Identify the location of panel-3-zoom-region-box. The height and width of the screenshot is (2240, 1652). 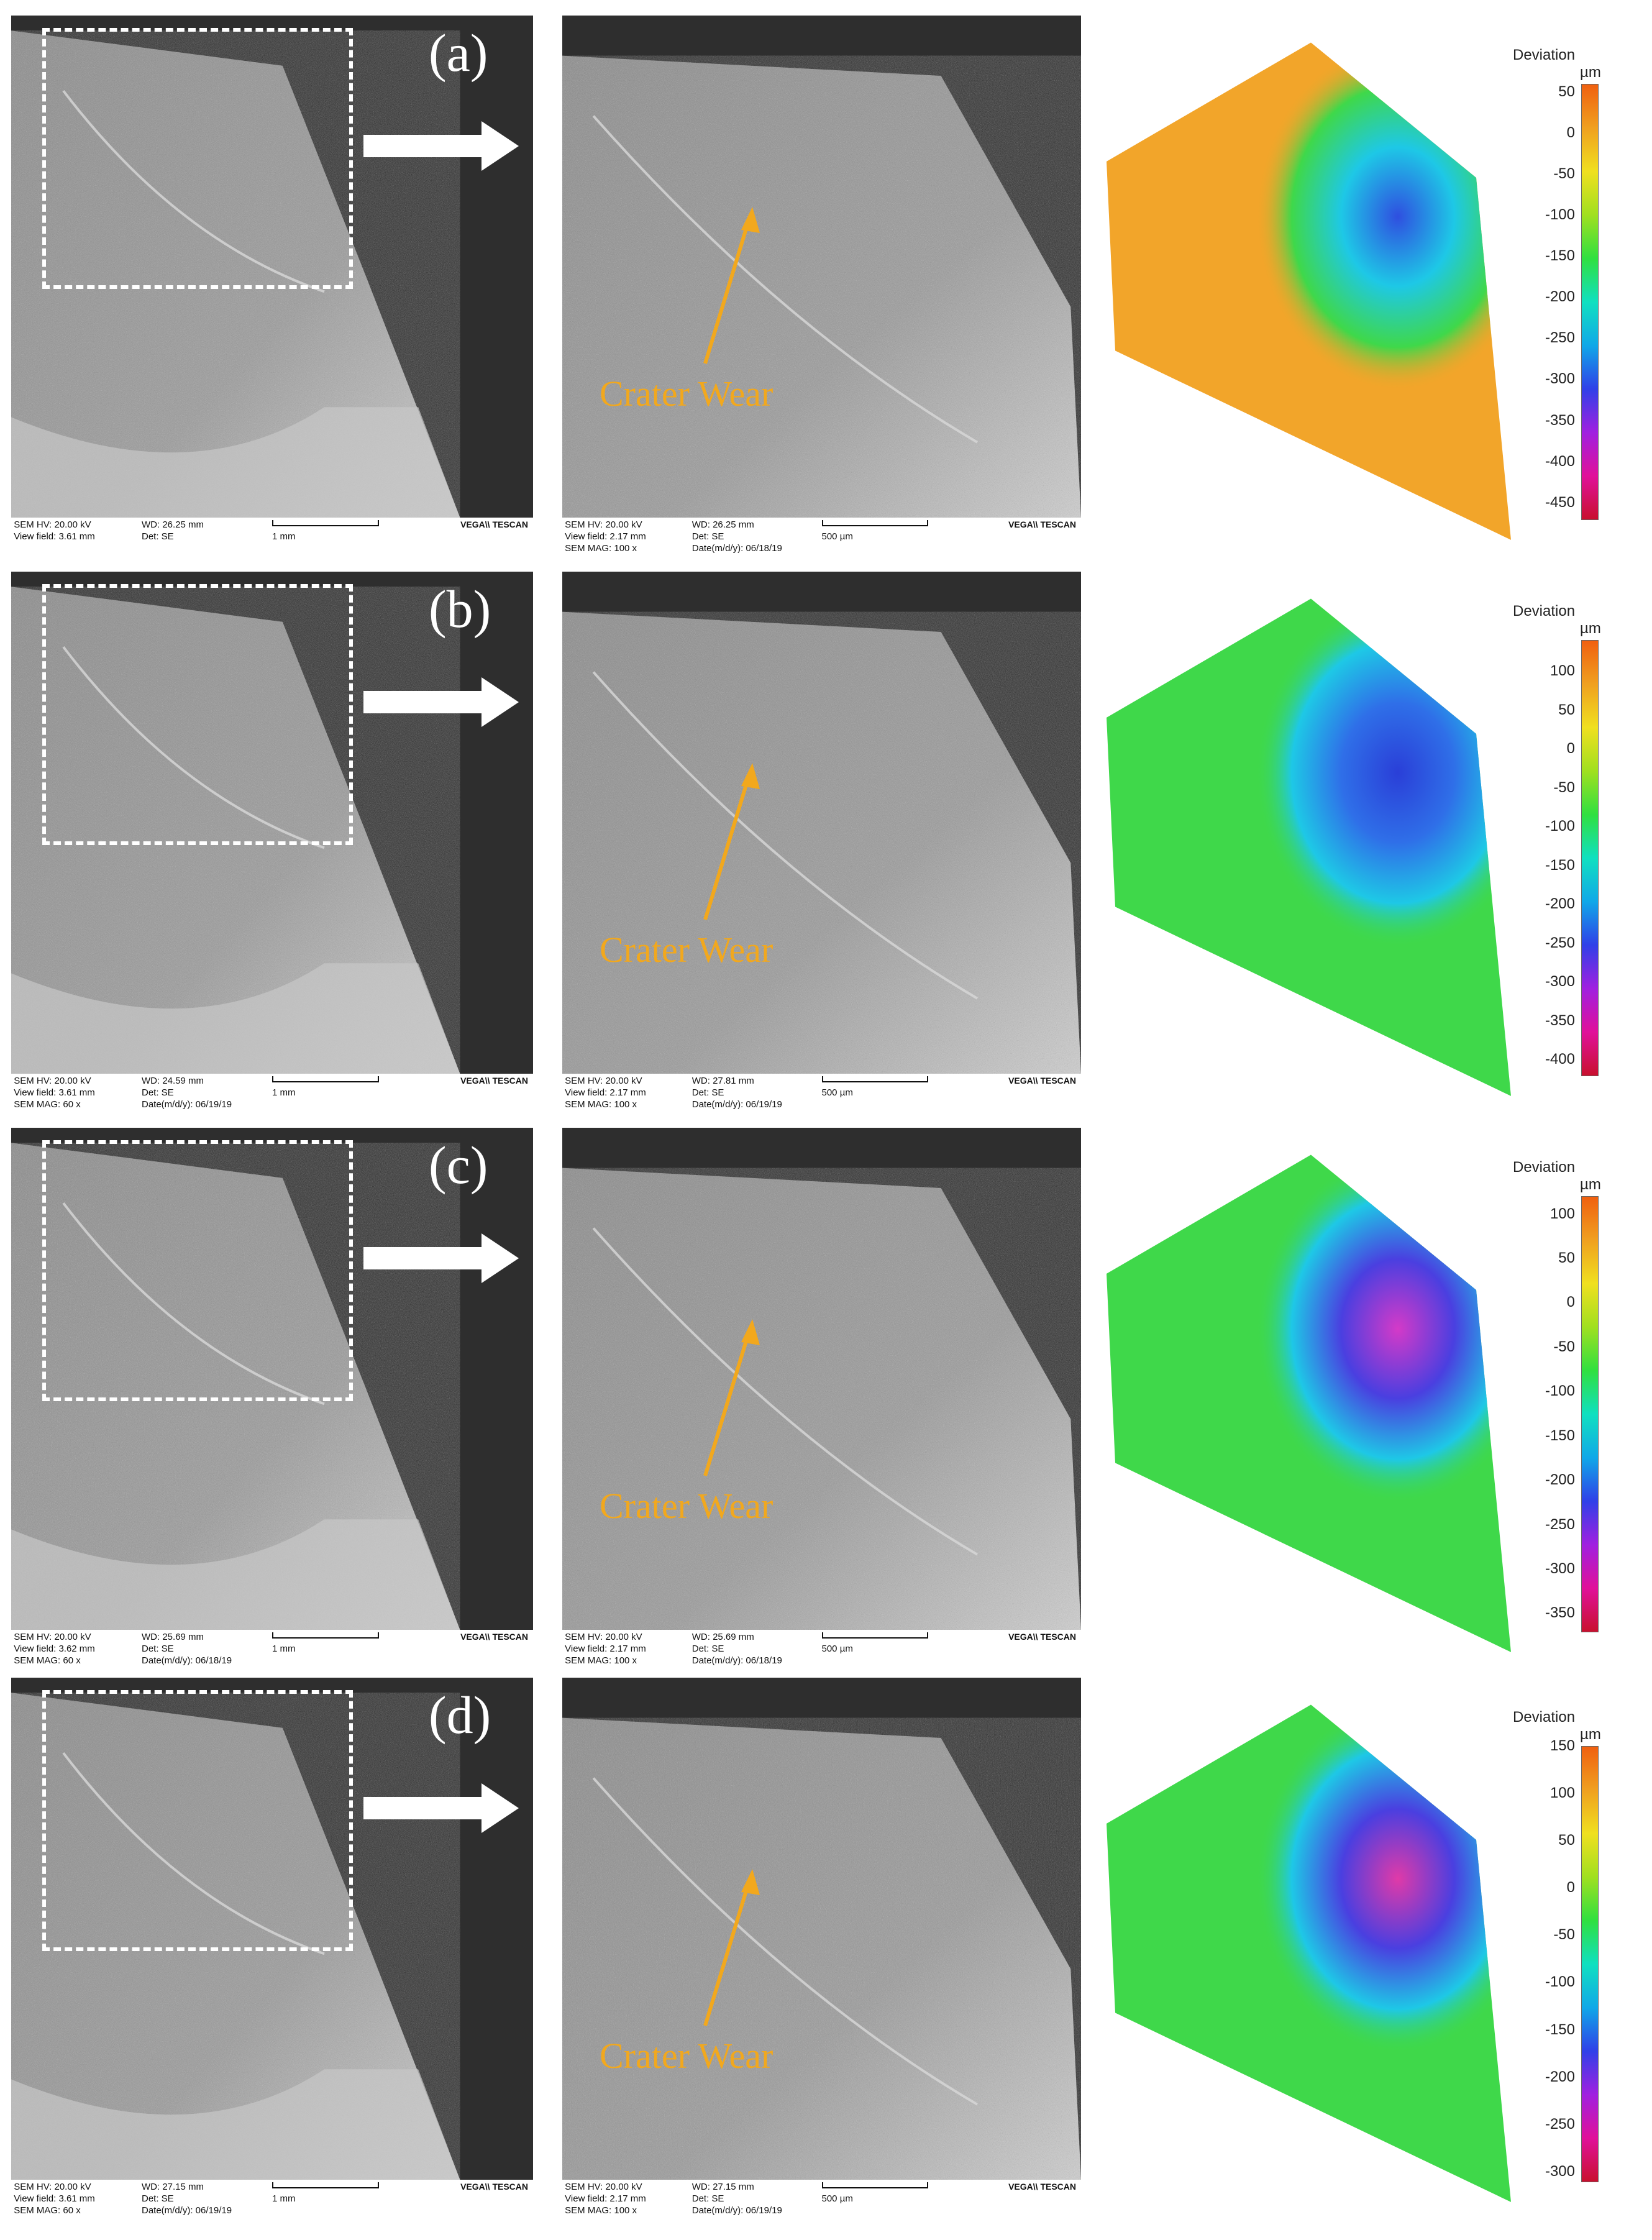
(197, 1820).